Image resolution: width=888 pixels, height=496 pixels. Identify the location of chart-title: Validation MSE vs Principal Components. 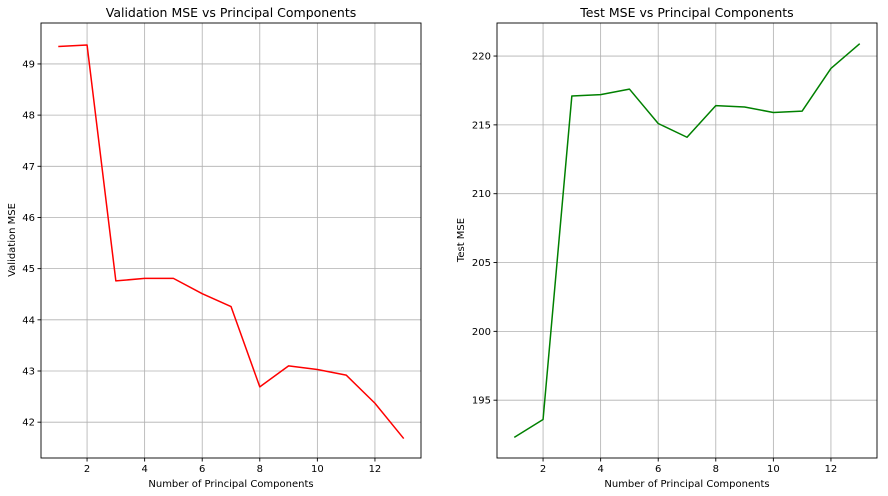
(231, 12).